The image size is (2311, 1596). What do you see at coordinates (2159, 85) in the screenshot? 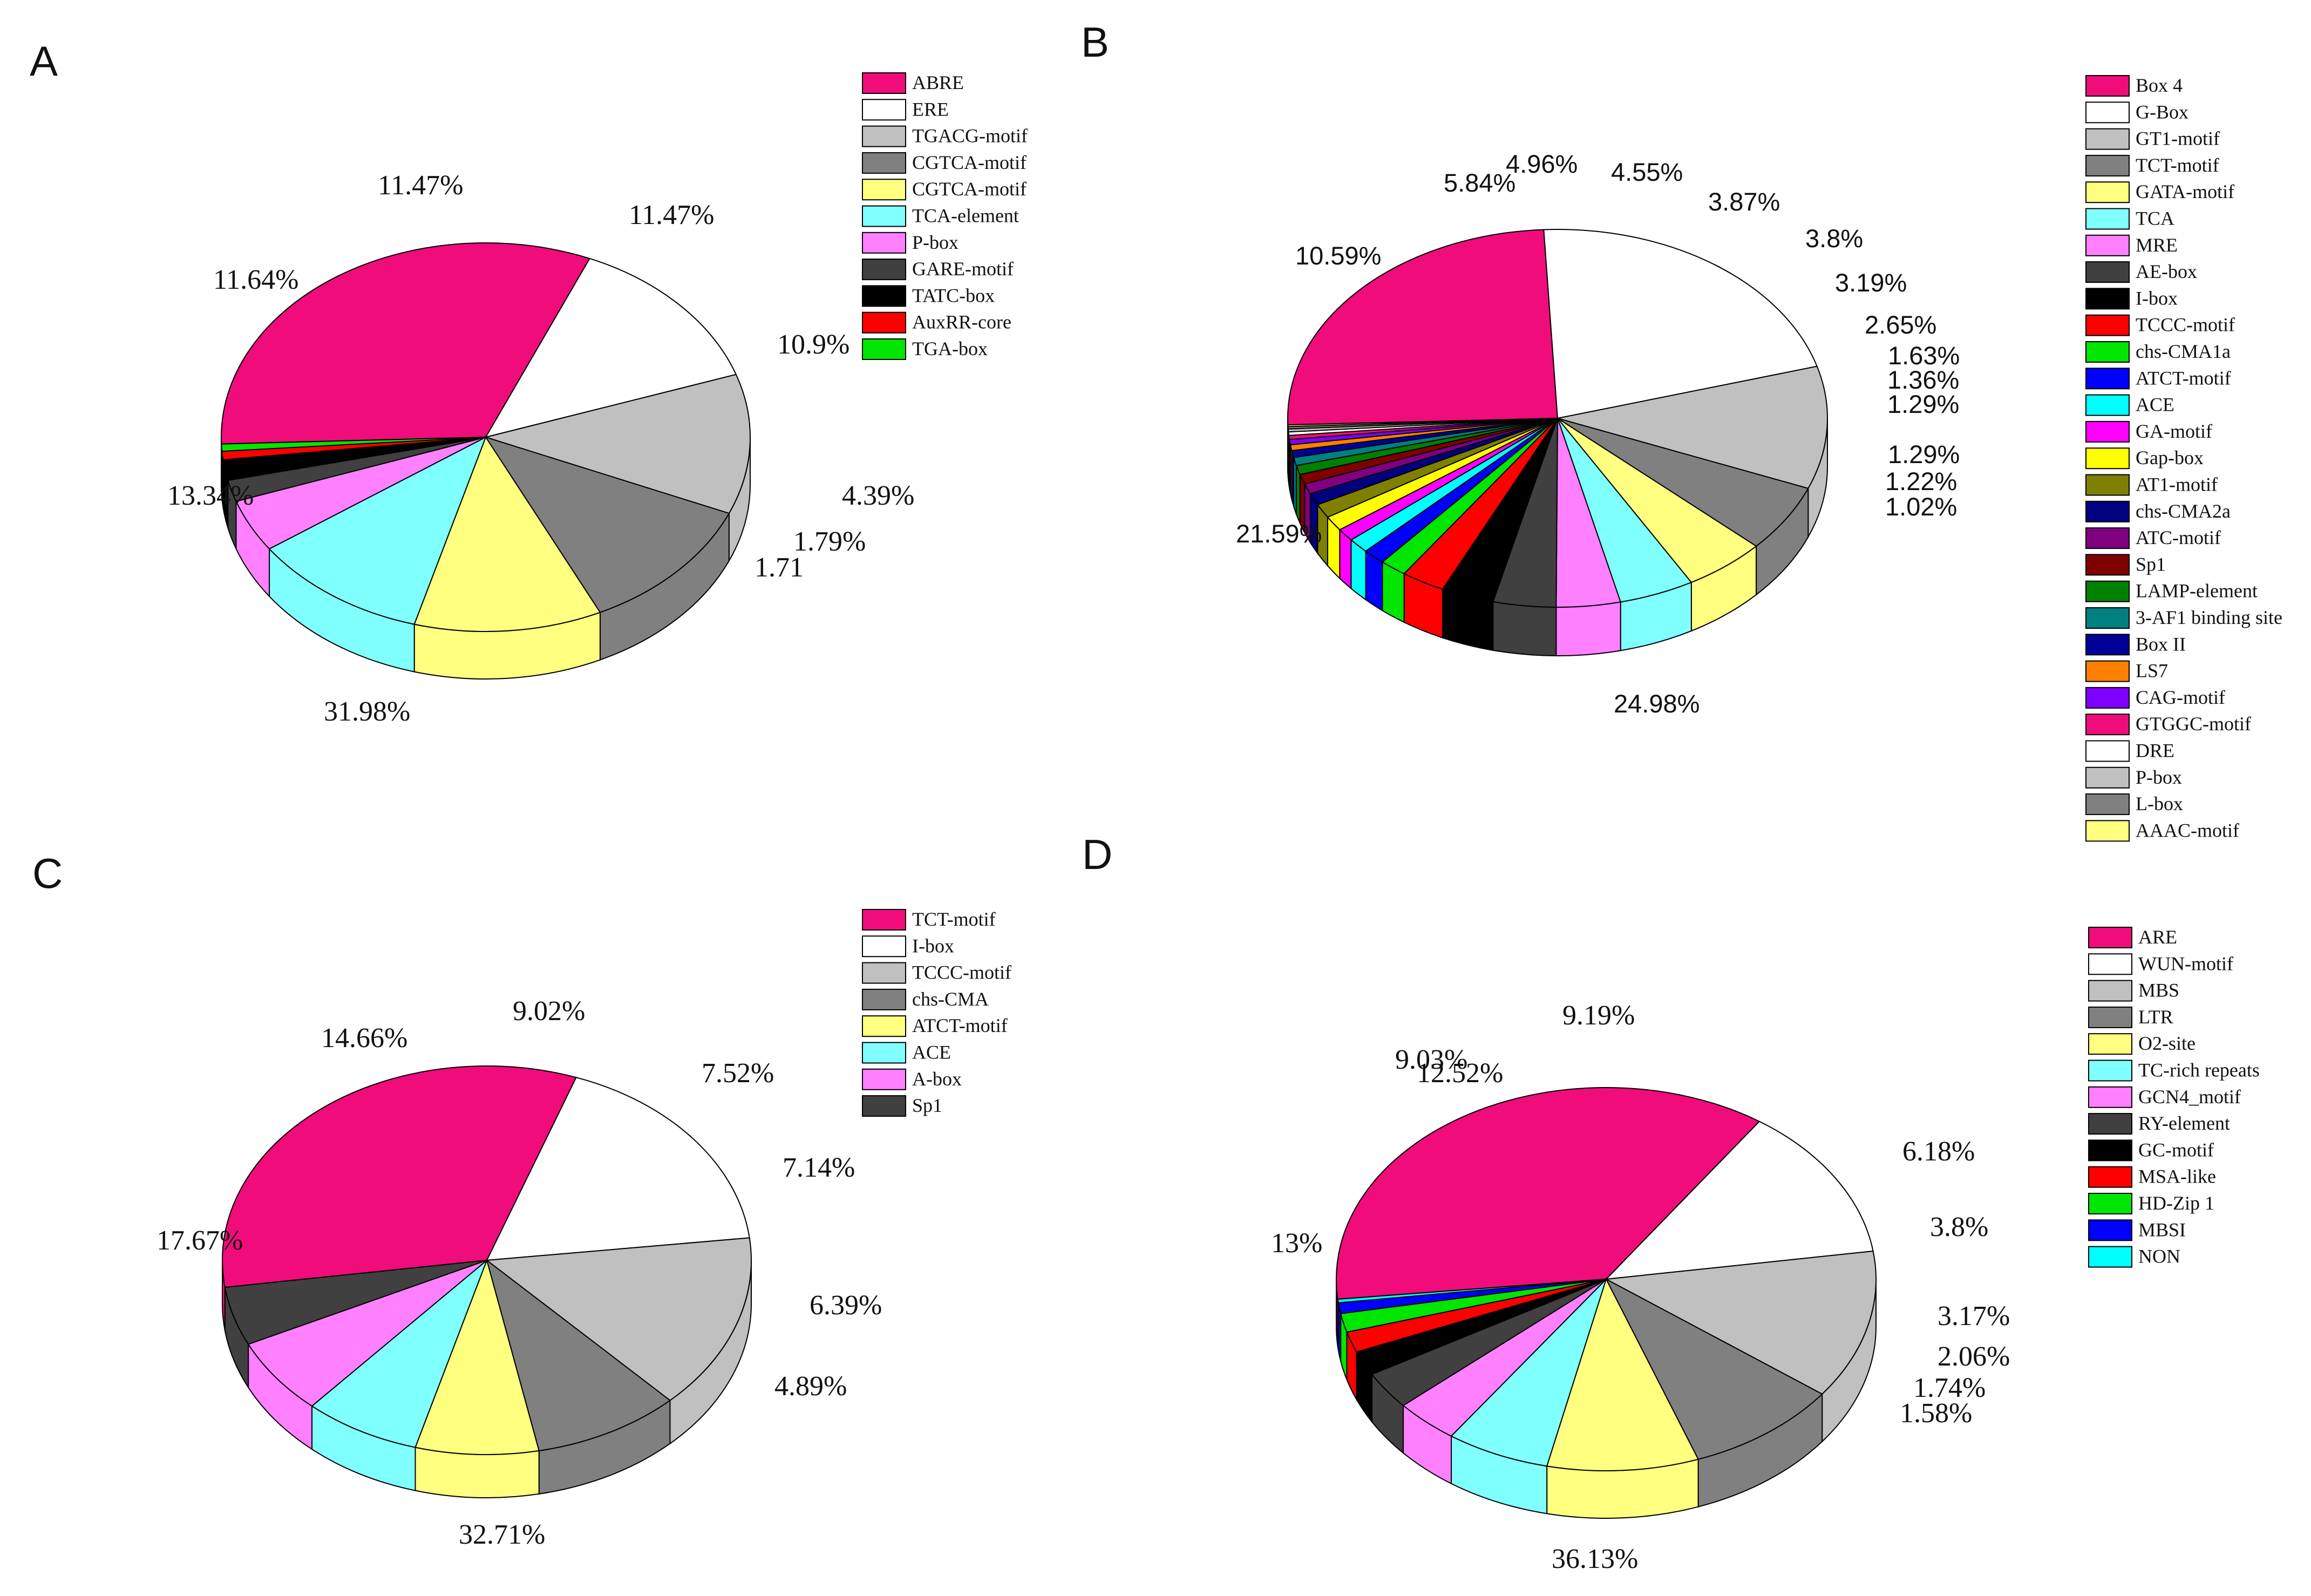
I see `legend-label-box-4: Box 4` at bounding box center [2159, 85].